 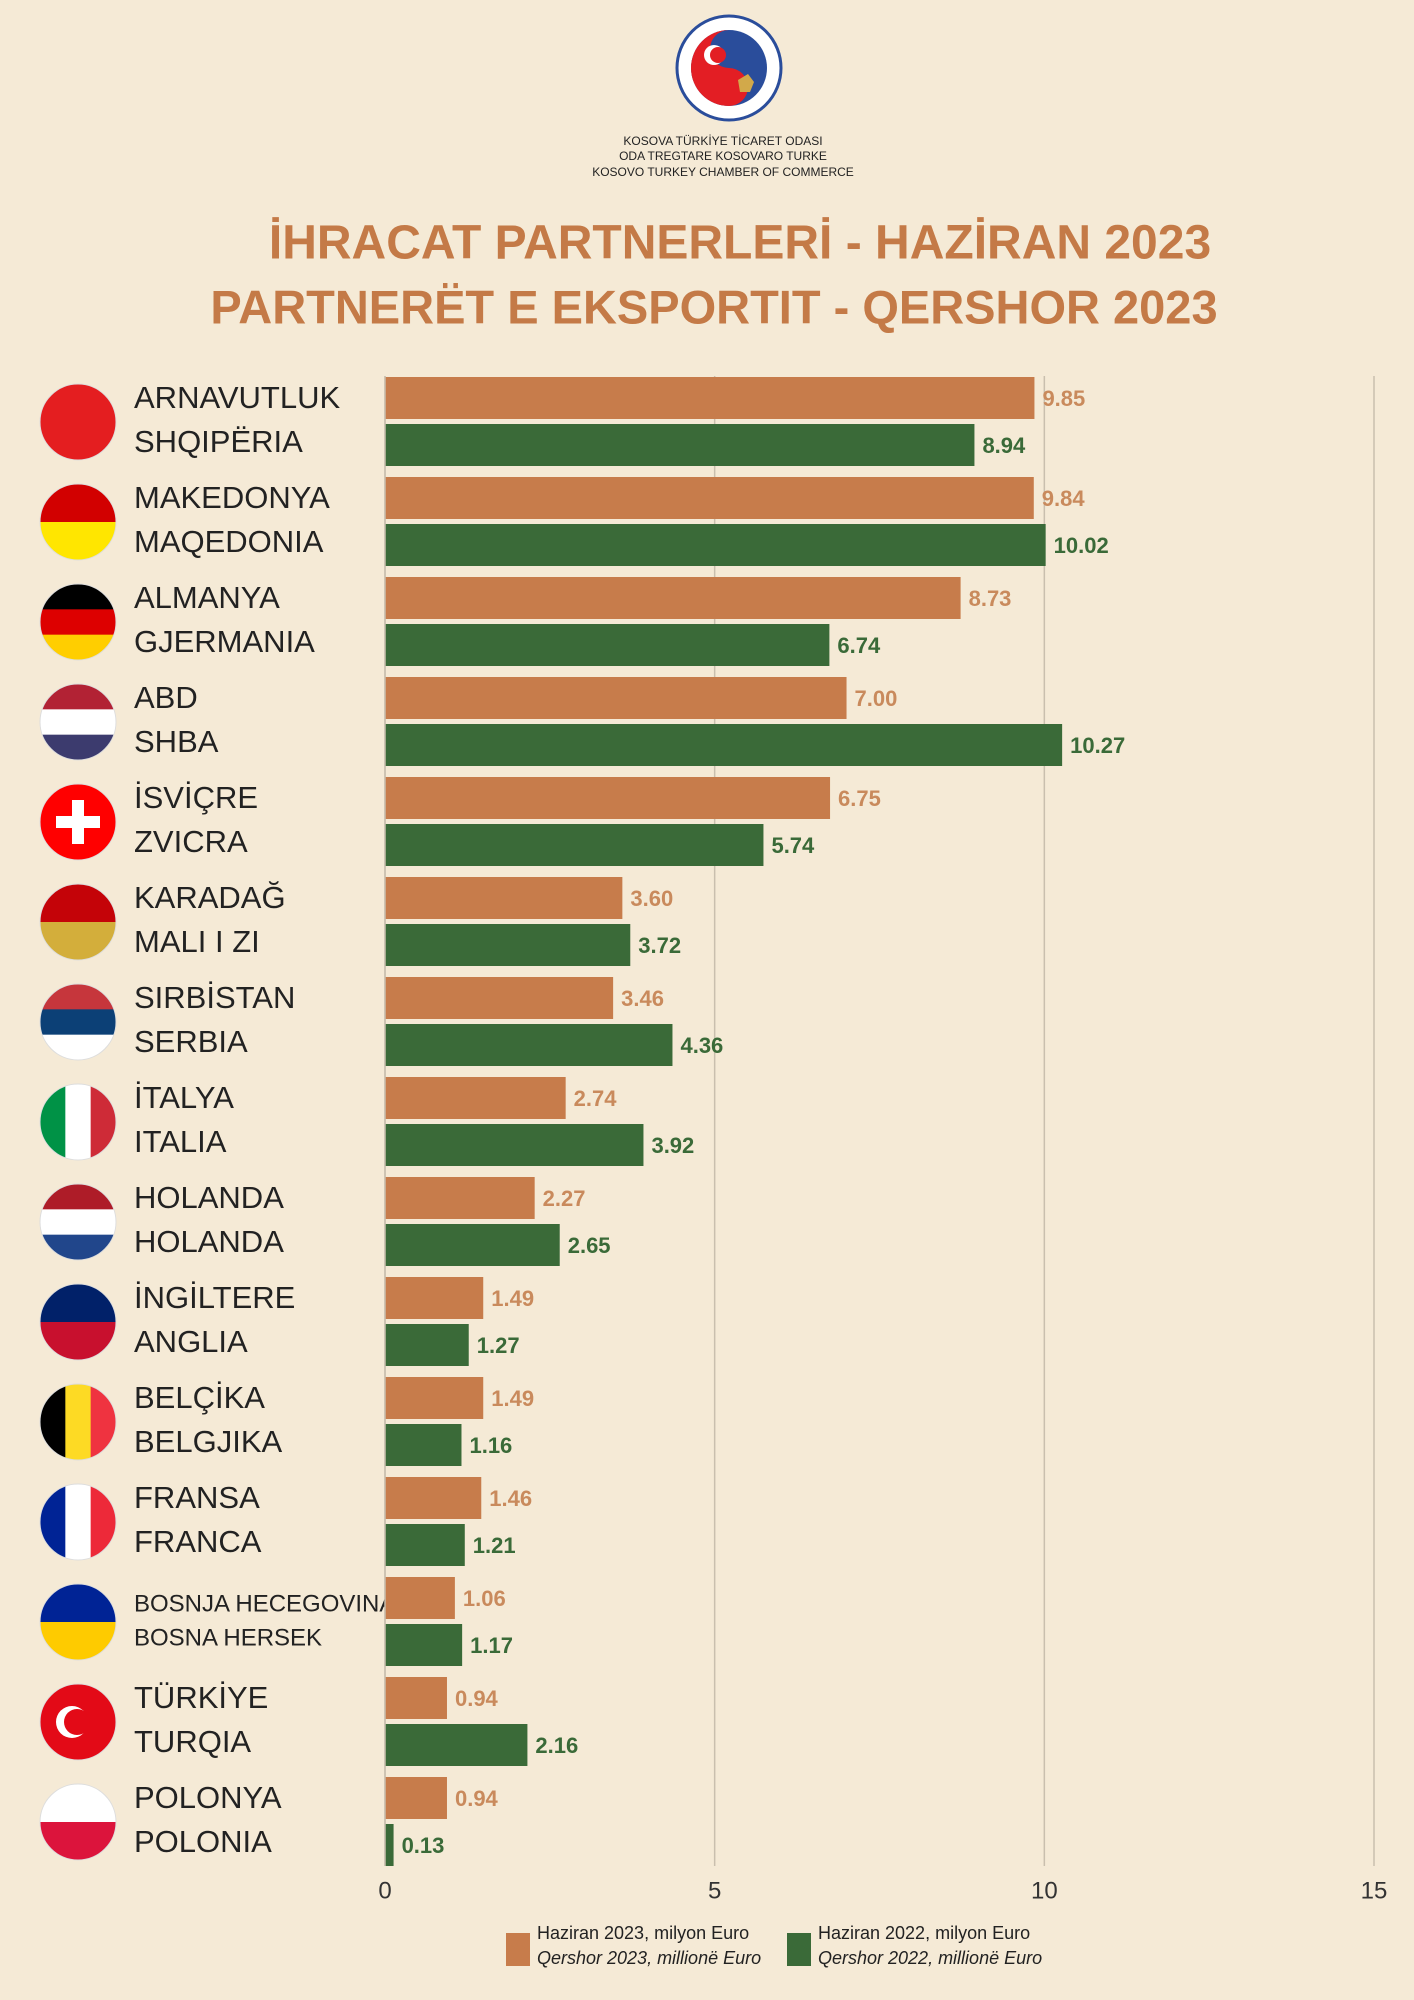 I want to click on value-label: 0.13, so click(x=423, y=1845).